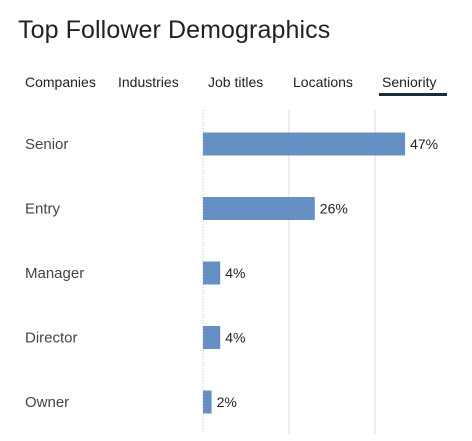 The width and height of the screenshot is (472, 441). Describe the element at coordinates (304, 144) in the screenshot. I see `bar-senior` at that location.